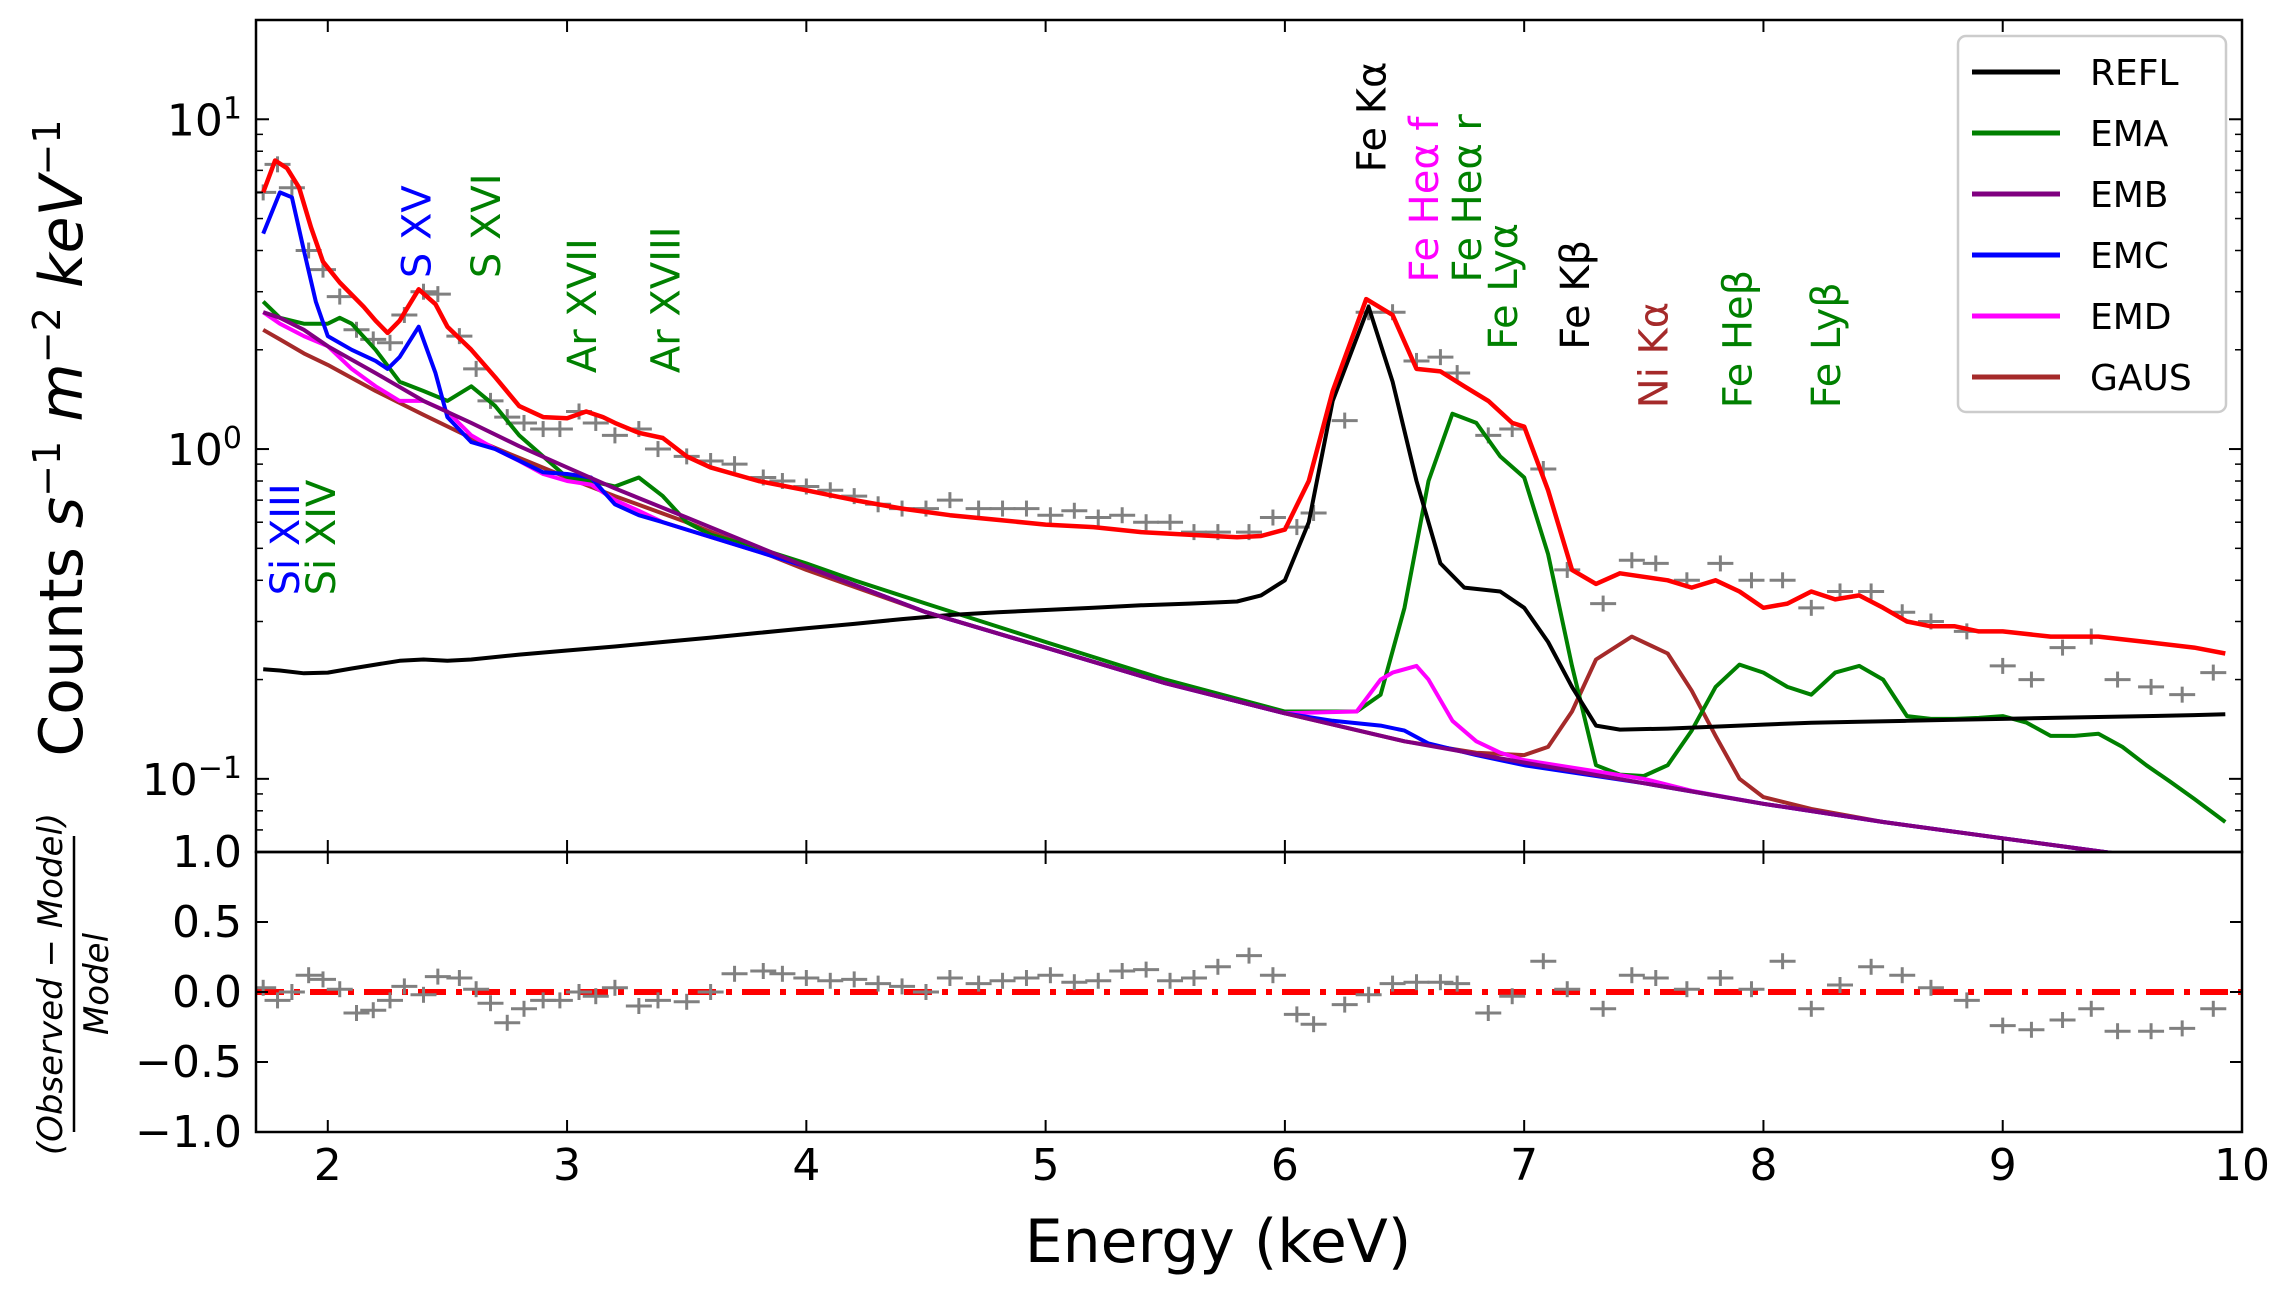  I want to click on residual-y-axis-label: (Observed − Model) Model, so click(74, 984).